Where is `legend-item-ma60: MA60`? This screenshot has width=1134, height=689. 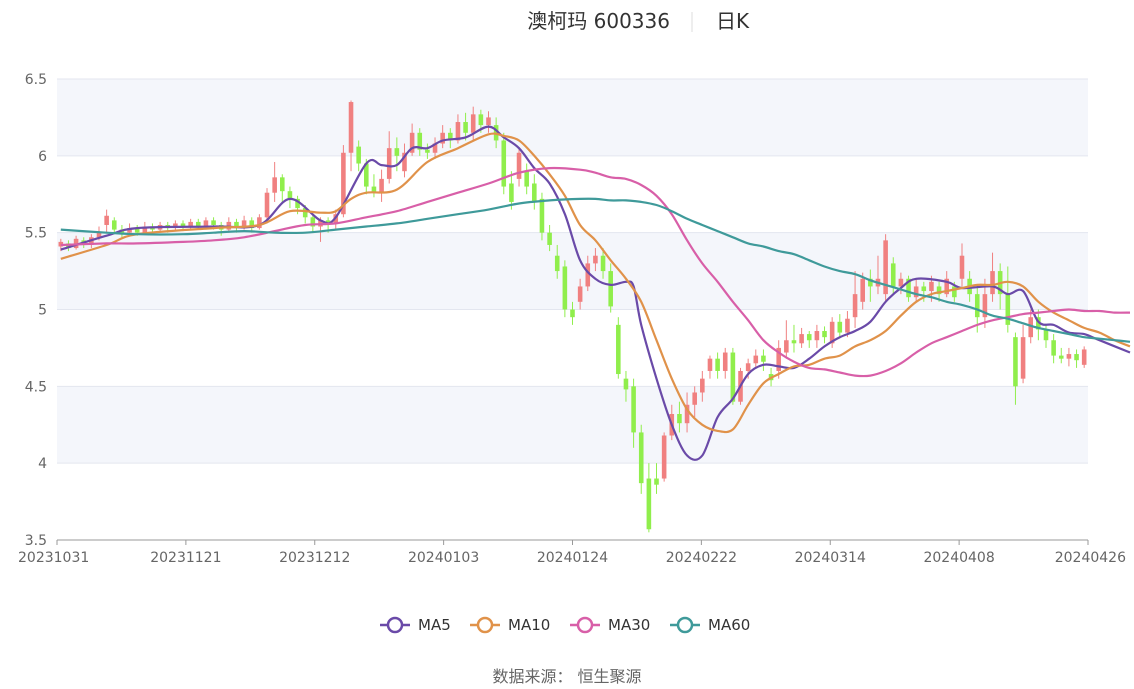
legend-item-ma60: MA60 is located at coordinates (710, 625).